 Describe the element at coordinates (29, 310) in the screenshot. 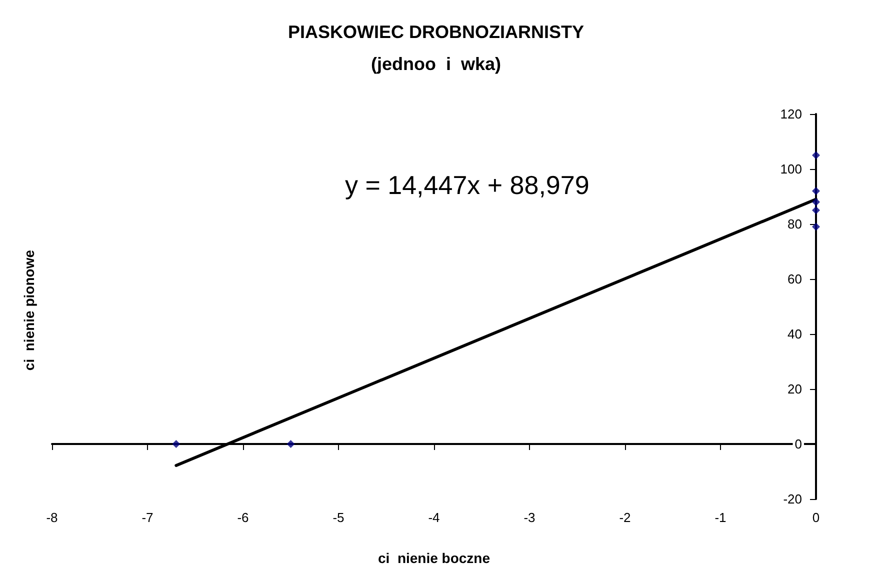

I see `y-axis-title: ci nienie pionowe` at that location.